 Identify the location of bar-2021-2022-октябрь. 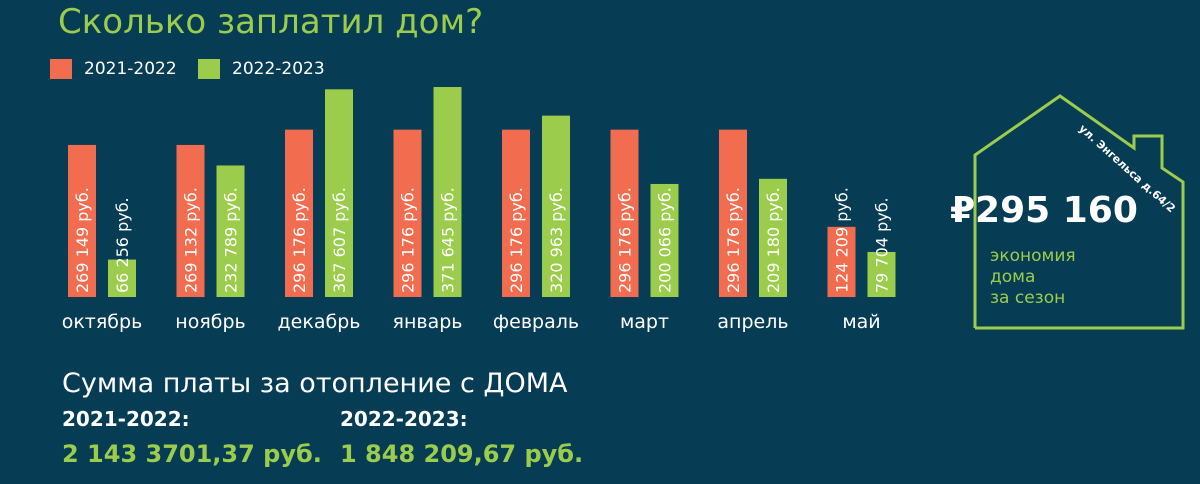
(82, 220).